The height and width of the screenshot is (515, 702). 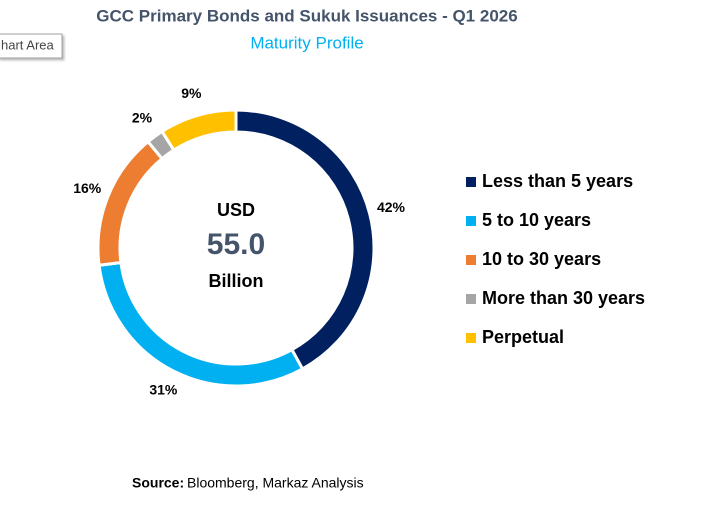 I want to click on data-label: 42%, so click(x=391, y=207).